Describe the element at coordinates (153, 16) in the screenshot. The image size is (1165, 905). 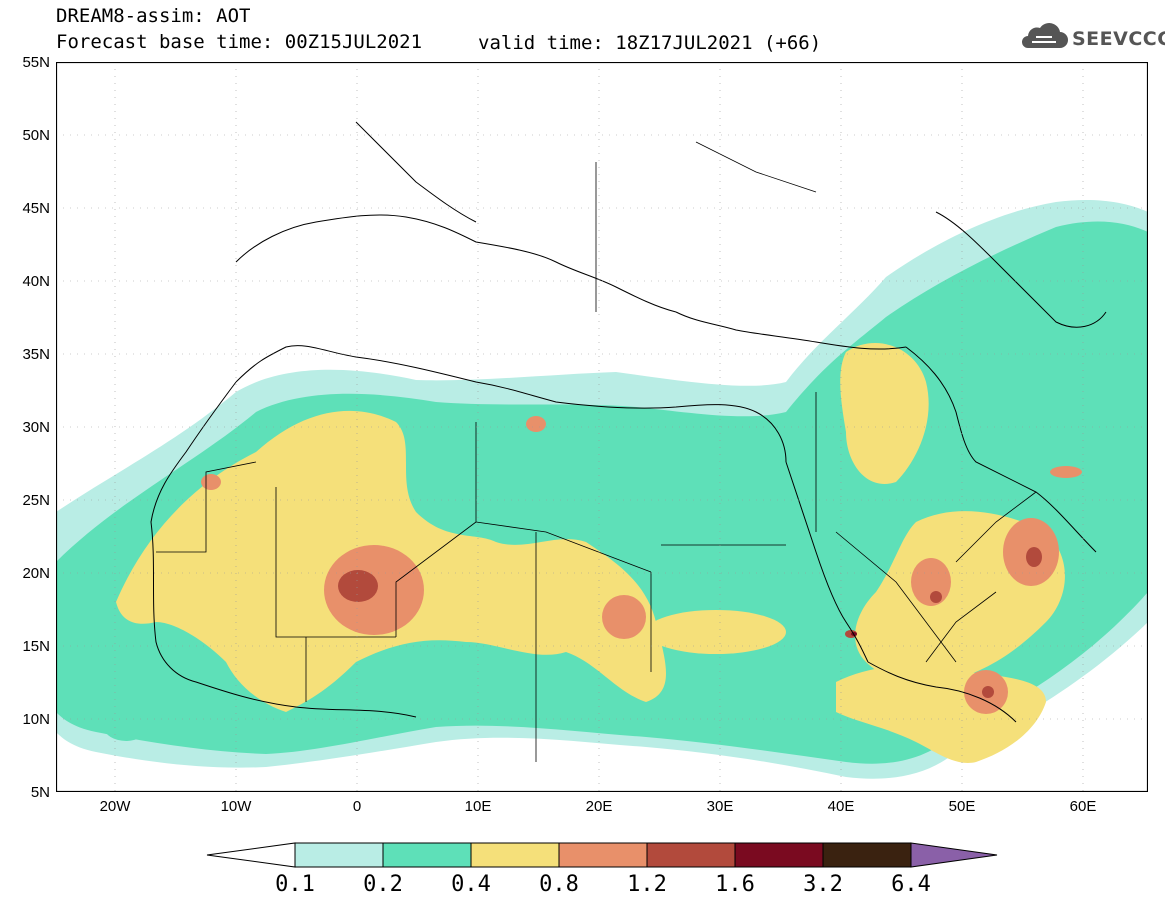
I see `map-title: DREAM8-assim: AOT` at that location.